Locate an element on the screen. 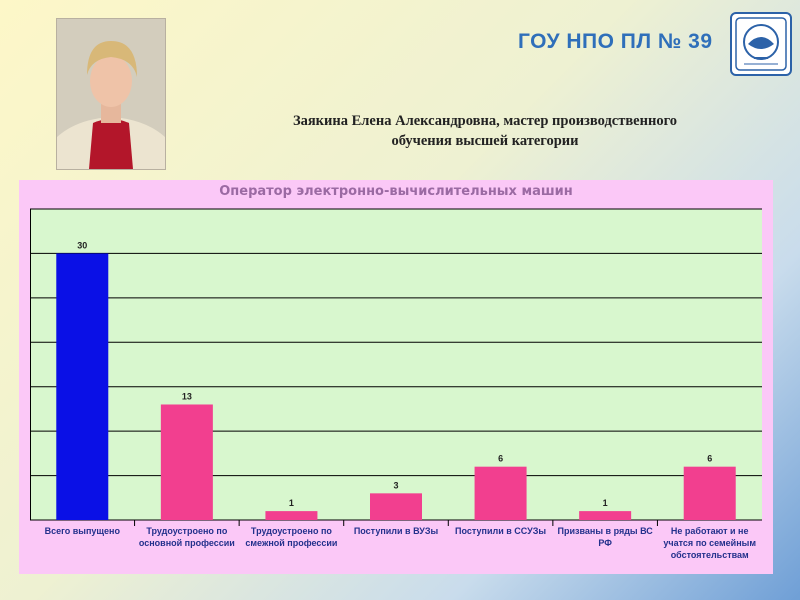 The image size is (800, 600). category-label: Призваны в ряды ВС РФ is located at coordinates (605, 537).